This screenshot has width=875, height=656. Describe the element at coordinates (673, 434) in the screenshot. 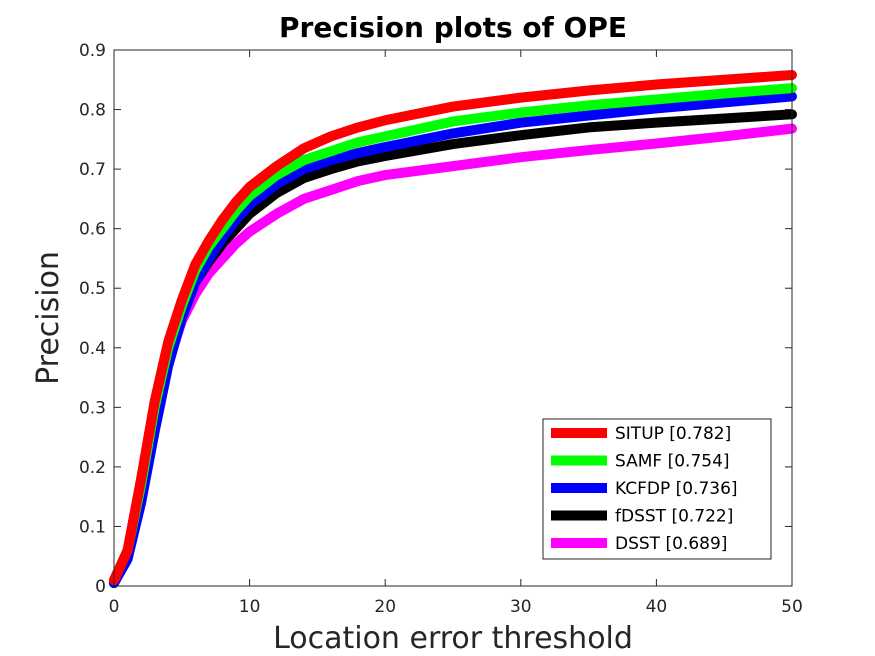

I see `legend-label-0: SITUP [0.782]` at that location.